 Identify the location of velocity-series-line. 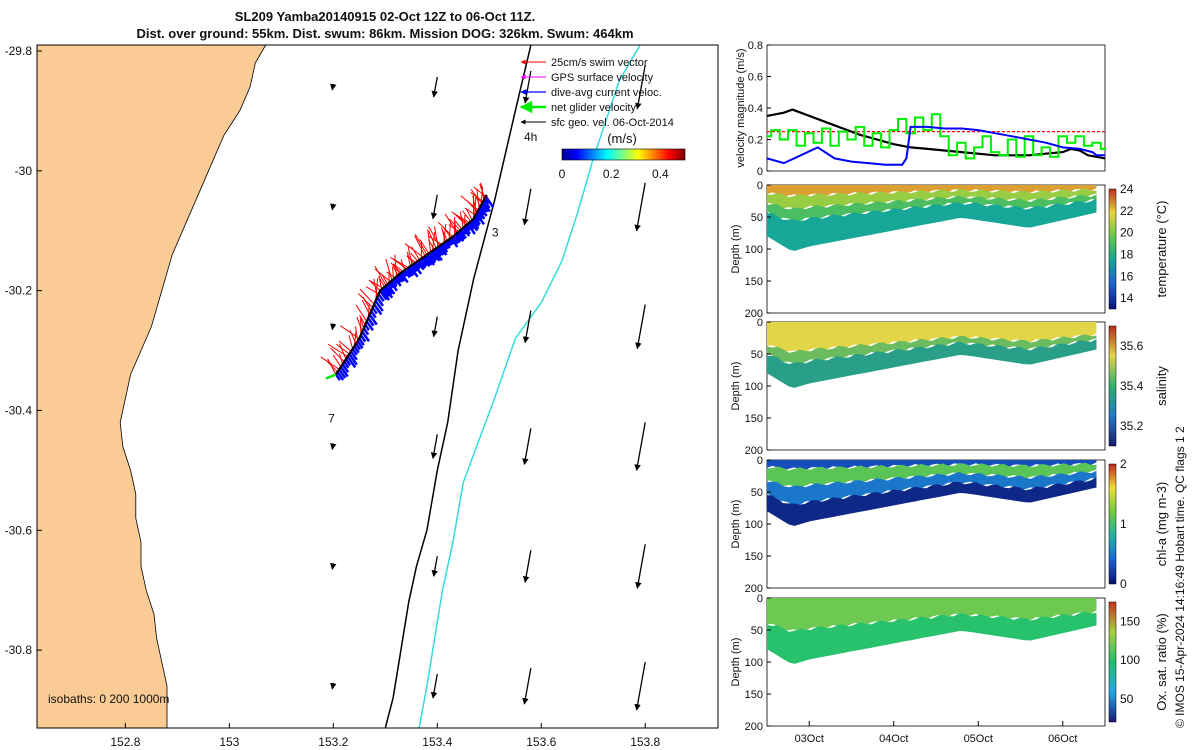
(936, 134).